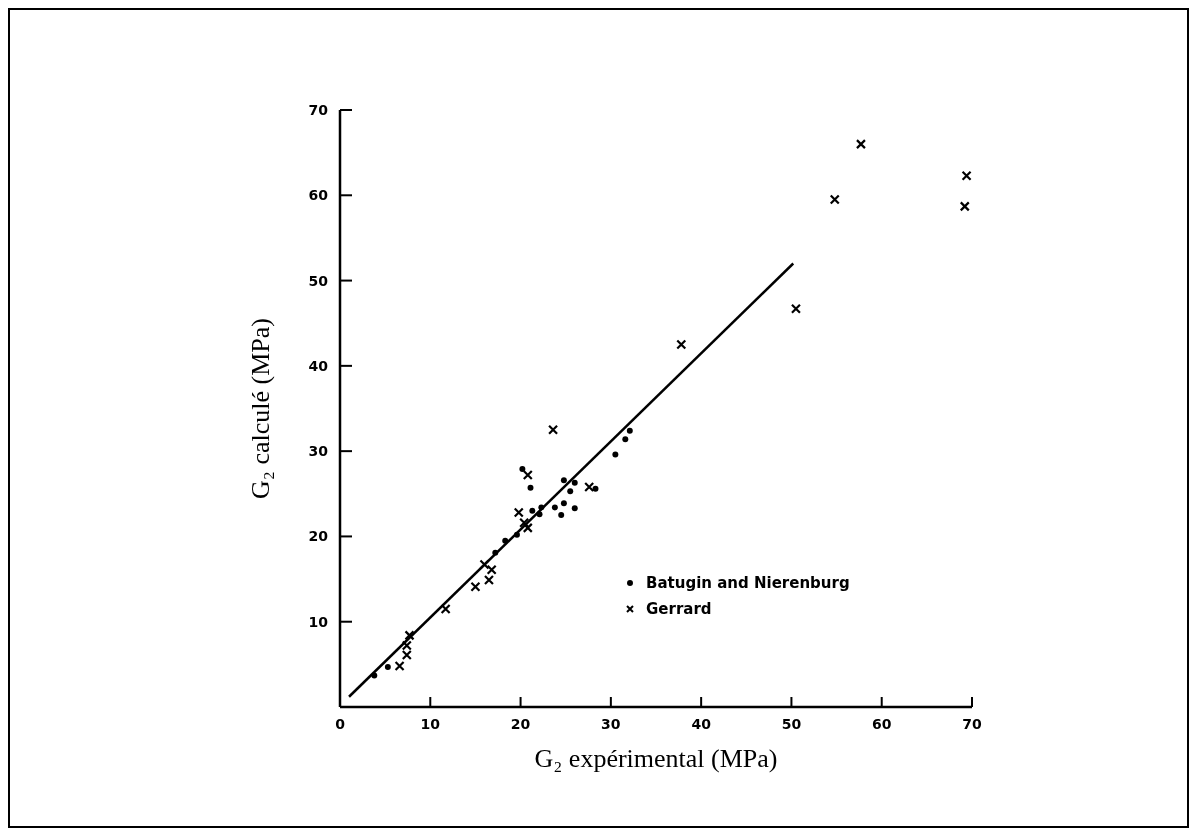 This screenshot has width=1199, height=838. I want to click on x-tick-label: 20, so click(520, 723).